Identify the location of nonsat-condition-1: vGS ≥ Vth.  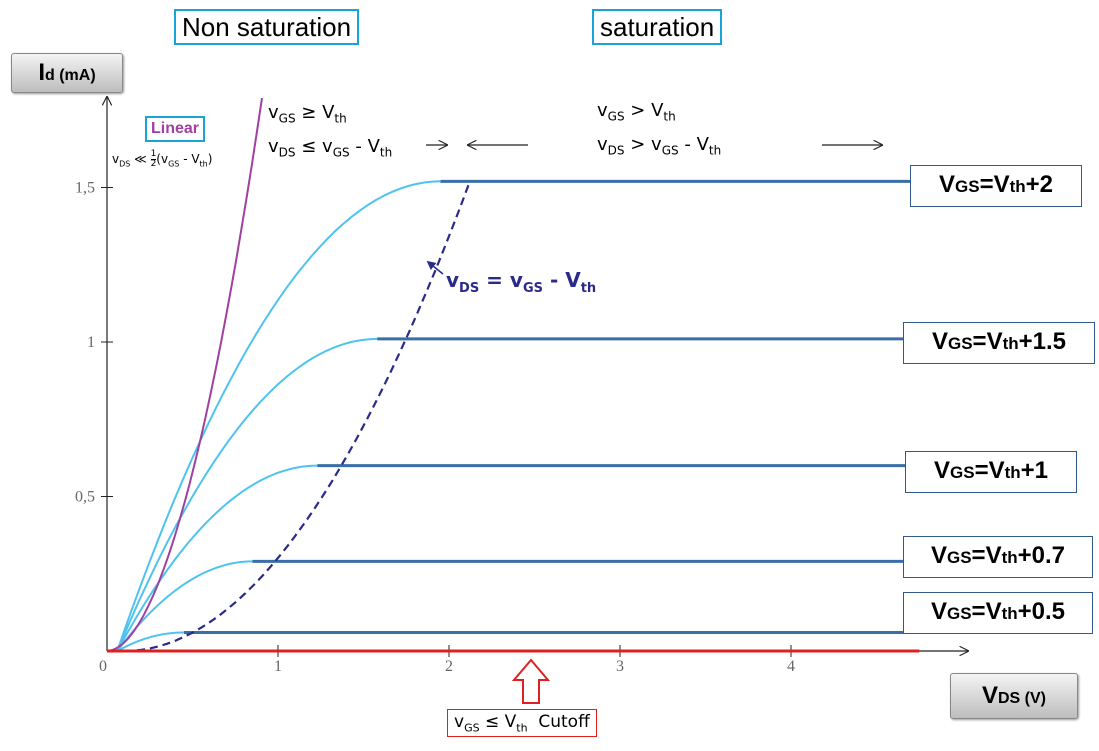
(307, 114).